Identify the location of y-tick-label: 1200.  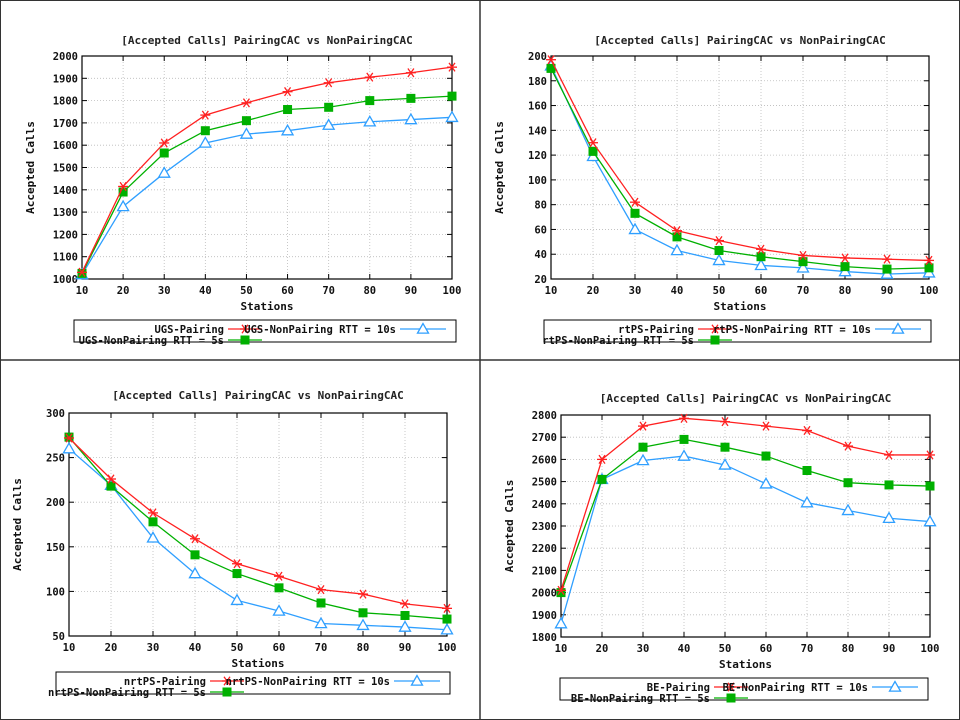
(65, 235).